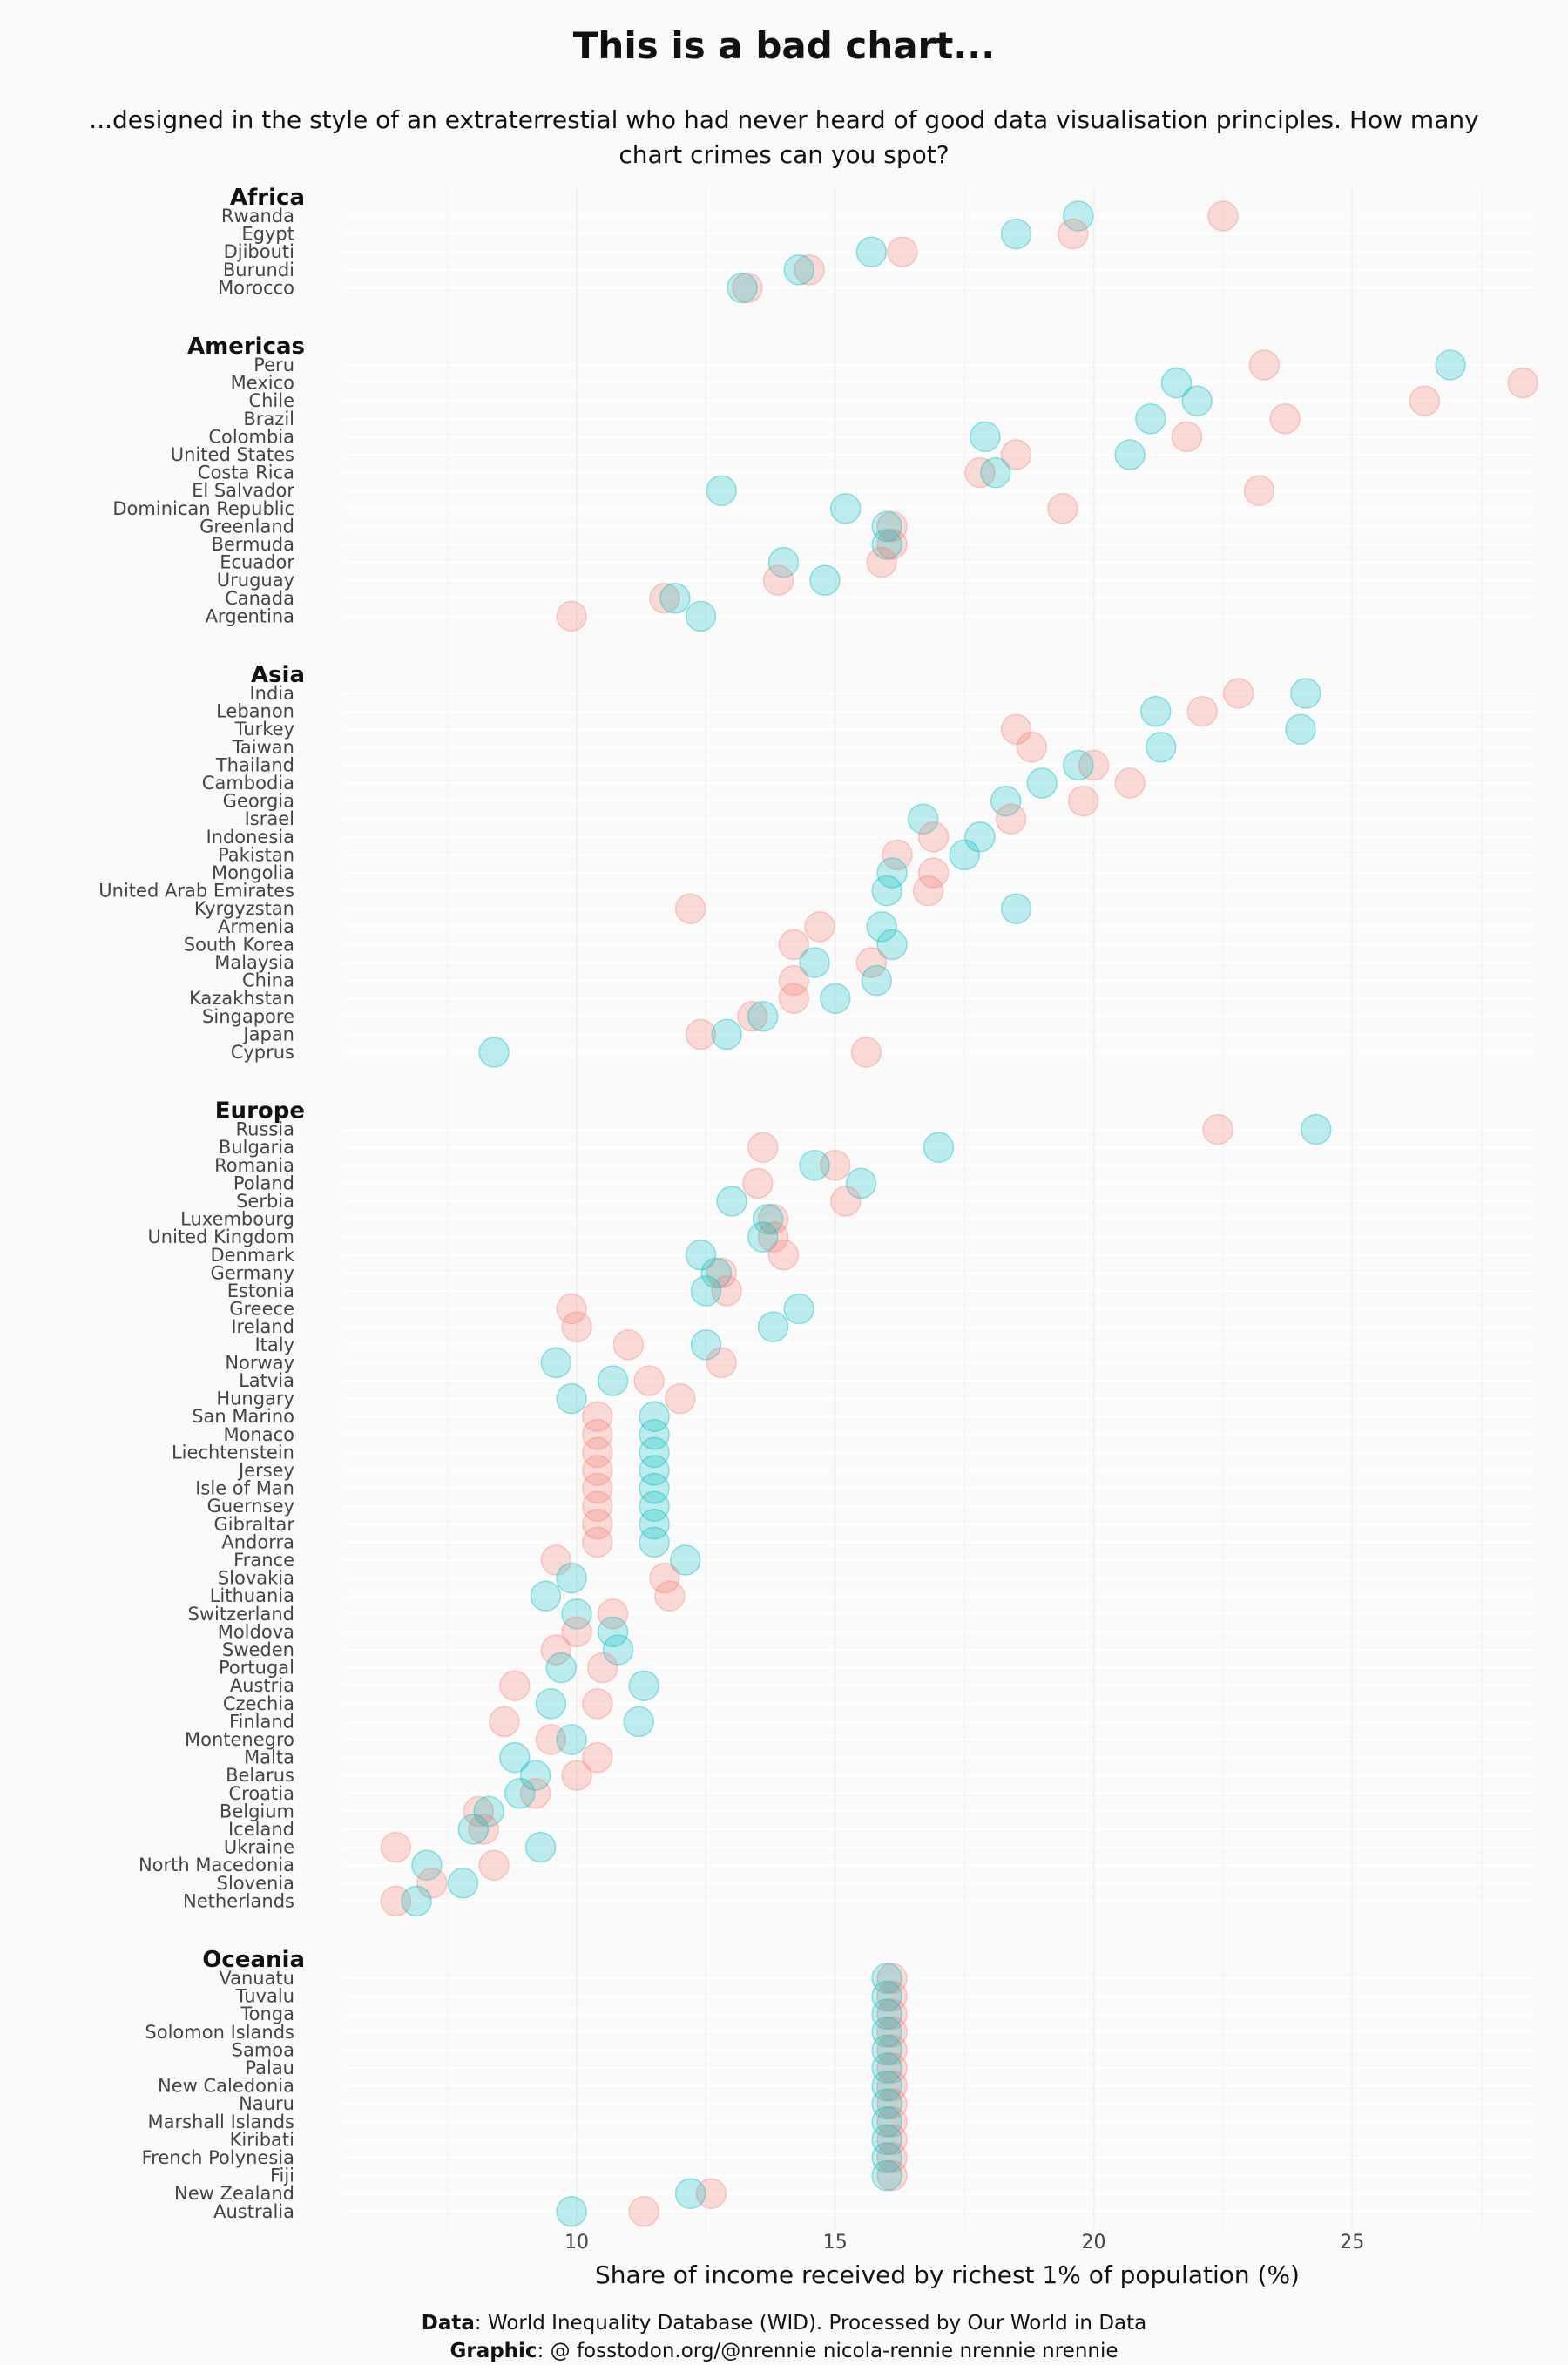 The height and width of the screenshot is (2365, 1568). Describe the element at coordinates (261, 1309) in the screenshot. I see `country-label: Greece` at that location.